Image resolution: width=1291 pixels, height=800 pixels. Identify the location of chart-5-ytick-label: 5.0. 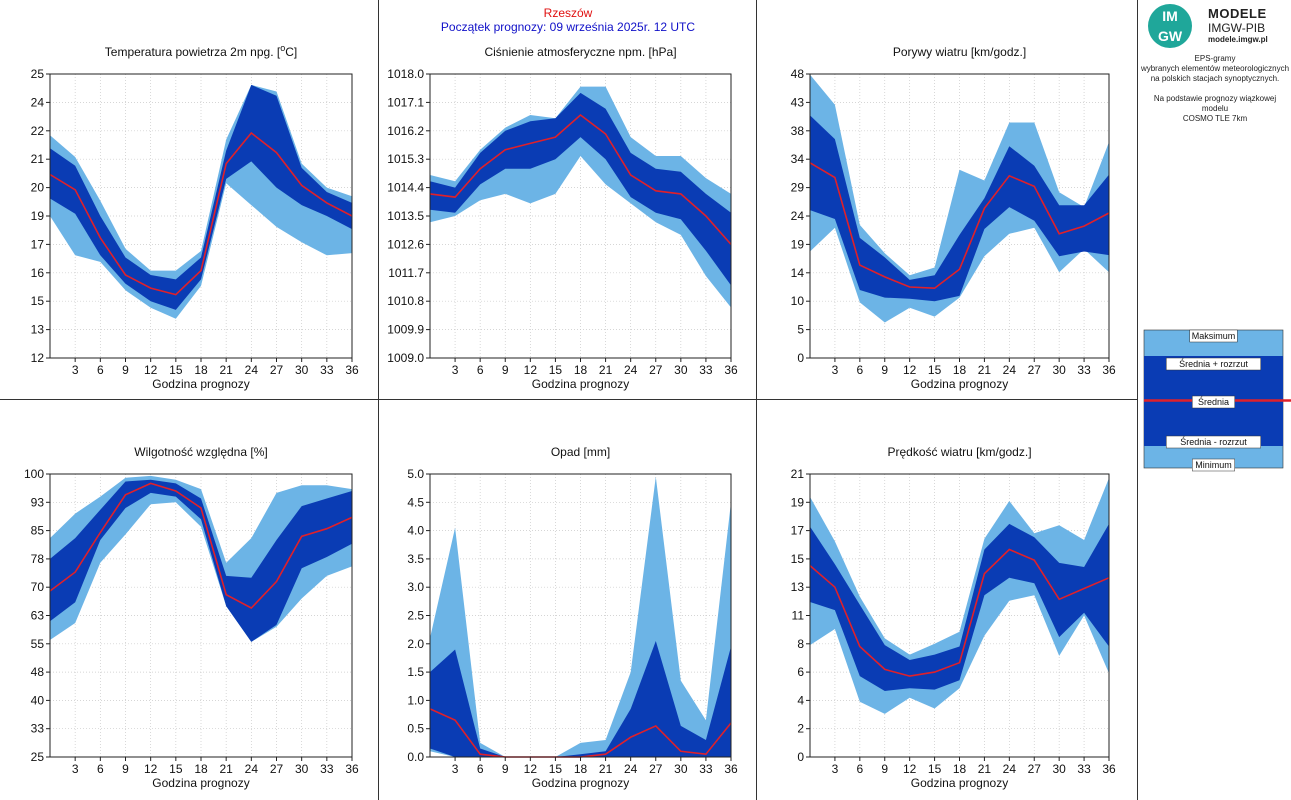
(415, 474).